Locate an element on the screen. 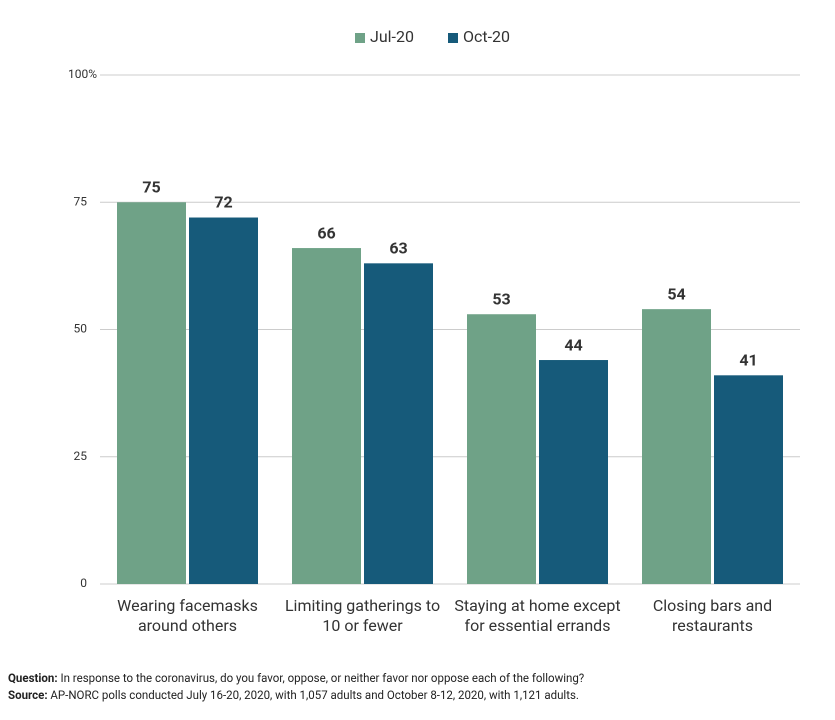 This screenshot has height=720, width=835. y-tick-label: 100% is located at coordinates (82, 74).